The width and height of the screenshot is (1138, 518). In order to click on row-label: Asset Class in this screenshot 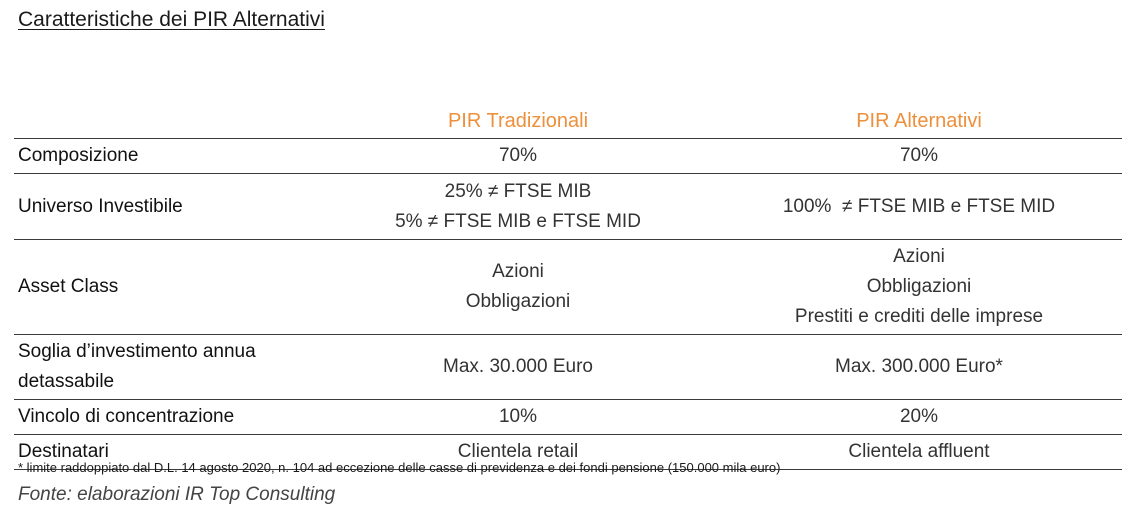, I will do `click(167, 287)`.